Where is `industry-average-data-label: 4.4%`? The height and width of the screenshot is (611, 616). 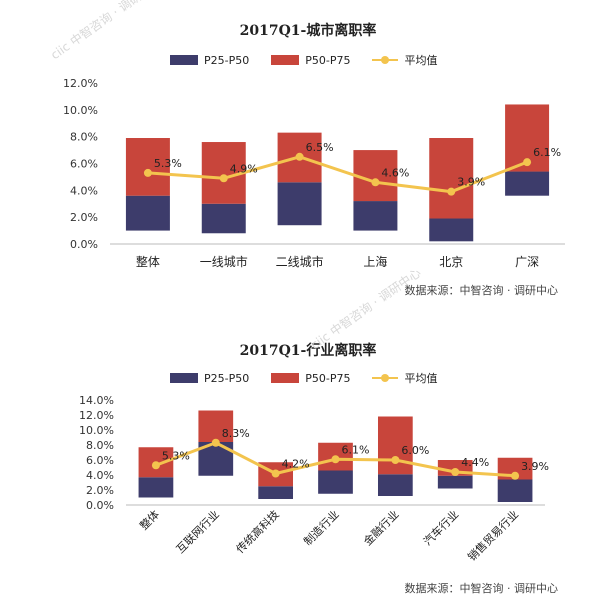 industry-average-data-label: 4.4% is located at coordinates (475, 462).